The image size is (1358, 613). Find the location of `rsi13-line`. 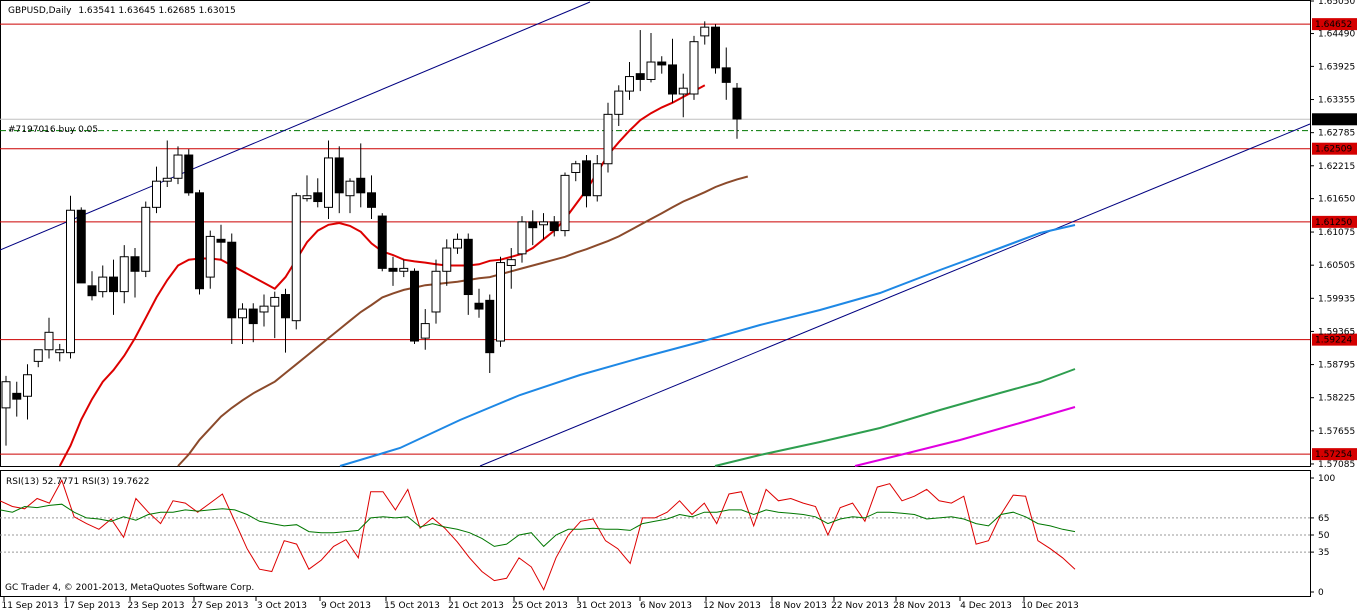

rsi13-line is located at coordinates (538, 525).